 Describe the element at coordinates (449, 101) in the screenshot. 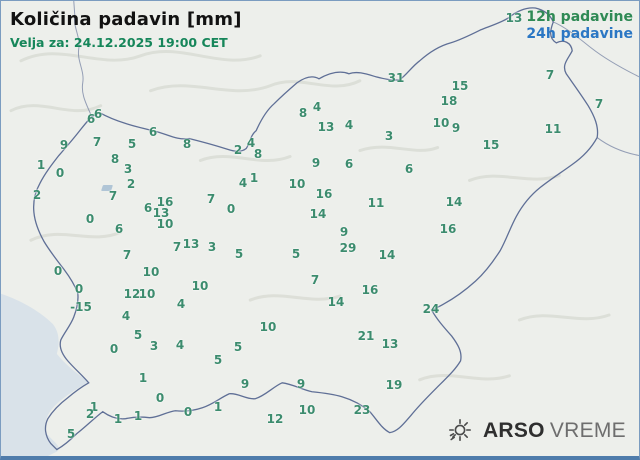

I see `station-value: 18` at that location.